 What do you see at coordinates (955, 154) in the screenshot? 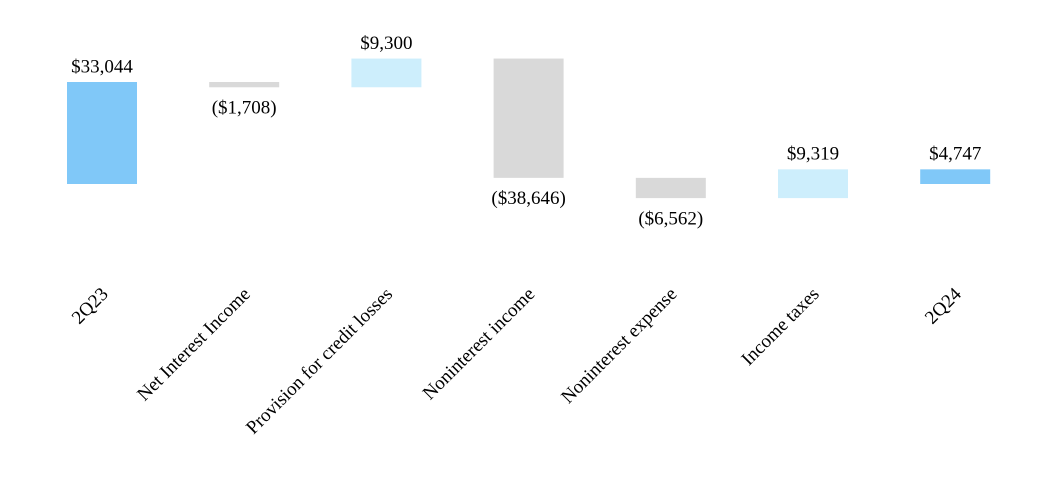
I see `value-label: $4,747` at bounding box center [955, 154].